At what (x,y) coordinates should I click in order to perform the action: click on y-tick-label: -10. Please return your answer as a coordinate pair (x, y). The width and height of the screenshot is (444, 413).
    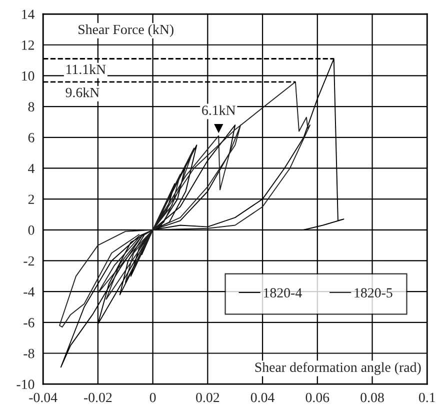
    Looking at the image, I should click on (25, 385).